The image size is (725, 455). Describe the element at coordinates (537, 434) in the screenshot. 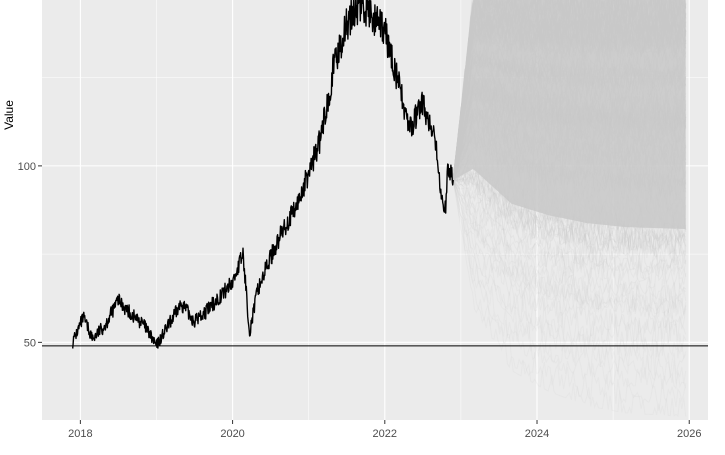

I see `x-tick-label: 2024` at that location.